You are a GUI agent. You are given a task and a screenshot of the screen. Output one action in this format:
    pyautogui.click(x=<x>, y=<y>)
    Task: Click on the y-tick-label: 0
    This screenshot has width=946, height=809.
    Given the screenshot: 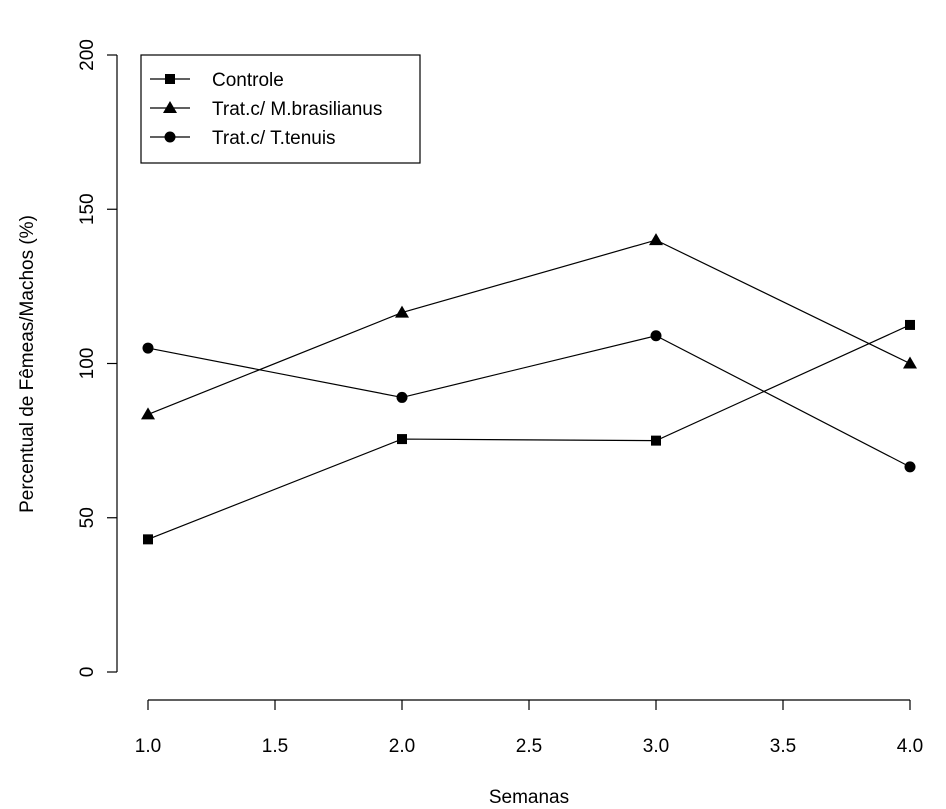 What is the action you would take?
    pyautogui.click(x=87, y=672)
    